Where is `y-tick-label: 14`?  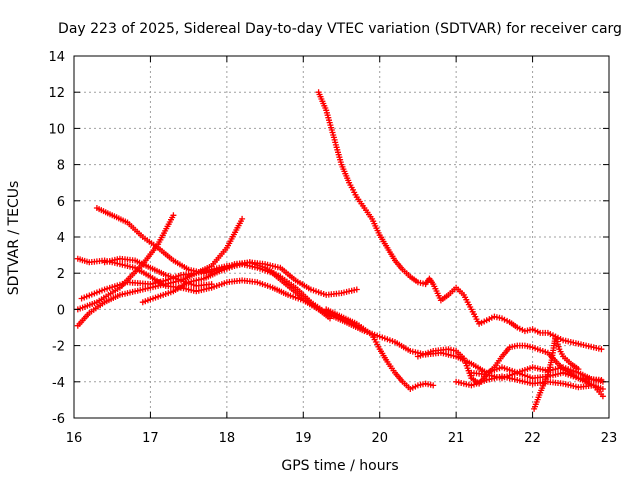
y-tick-label: 14 is located at coordinates (56, 57).